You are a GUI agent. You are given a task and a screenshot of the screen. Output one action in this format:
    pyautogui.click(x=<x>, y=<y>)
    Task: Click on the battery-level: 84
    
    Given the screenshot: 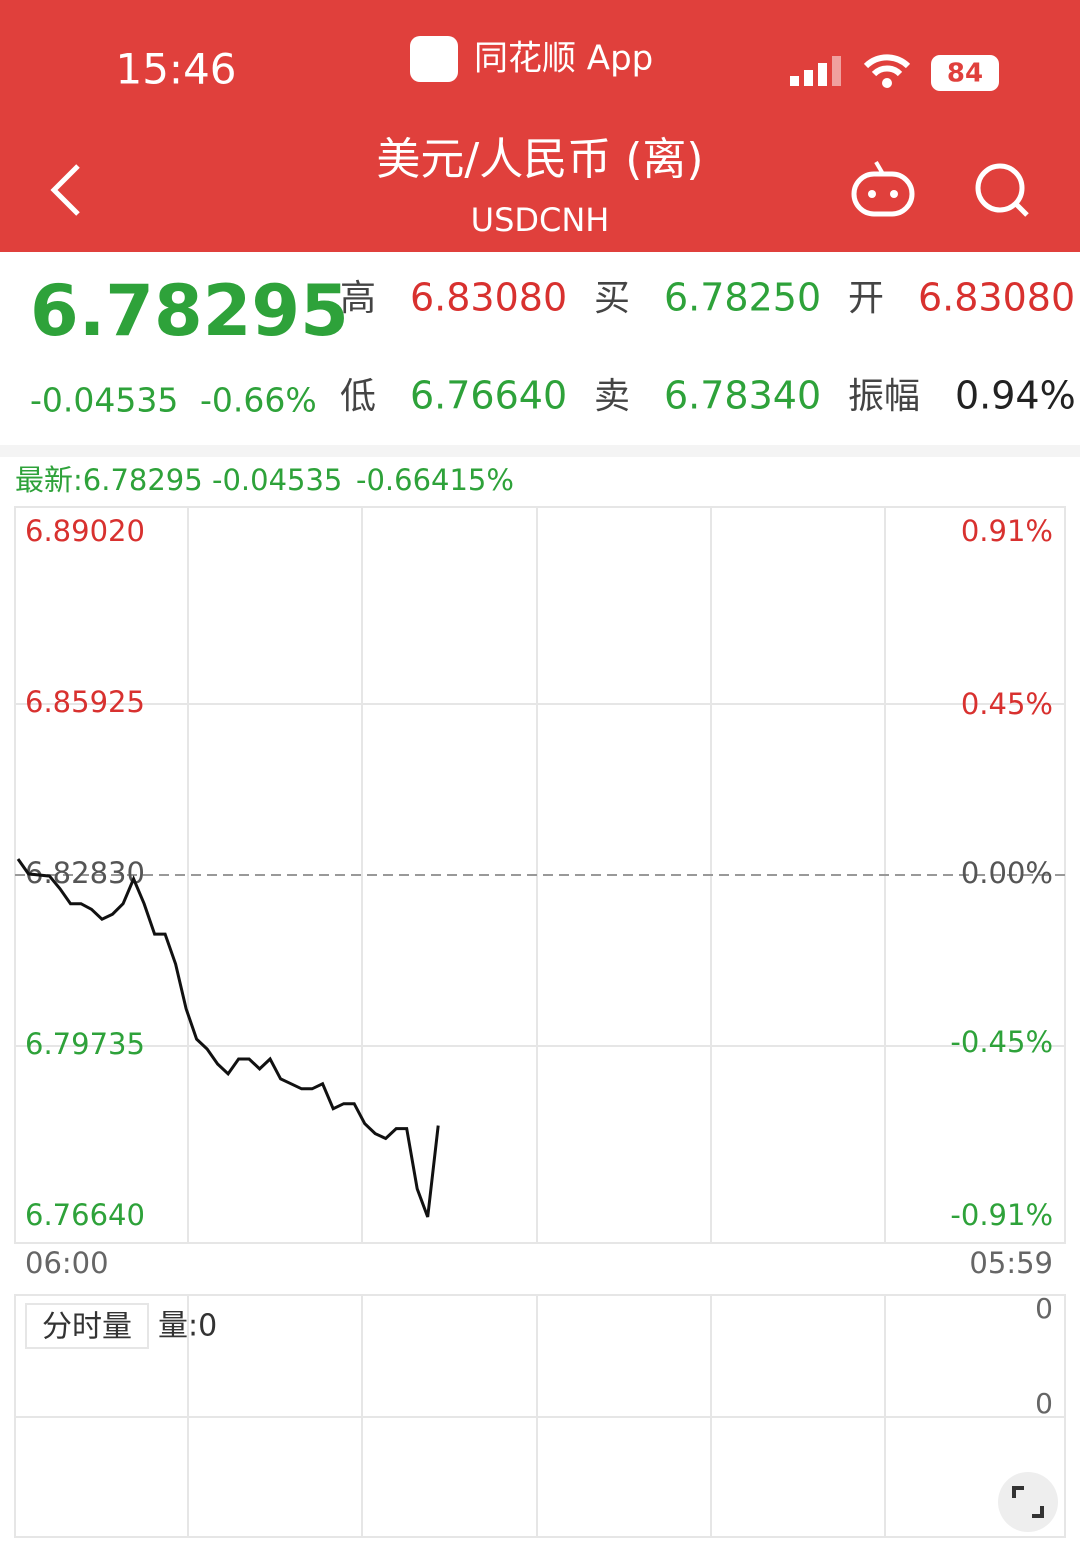 What is the action you would take?
    pyautogui.click(x=965, y=74)
    